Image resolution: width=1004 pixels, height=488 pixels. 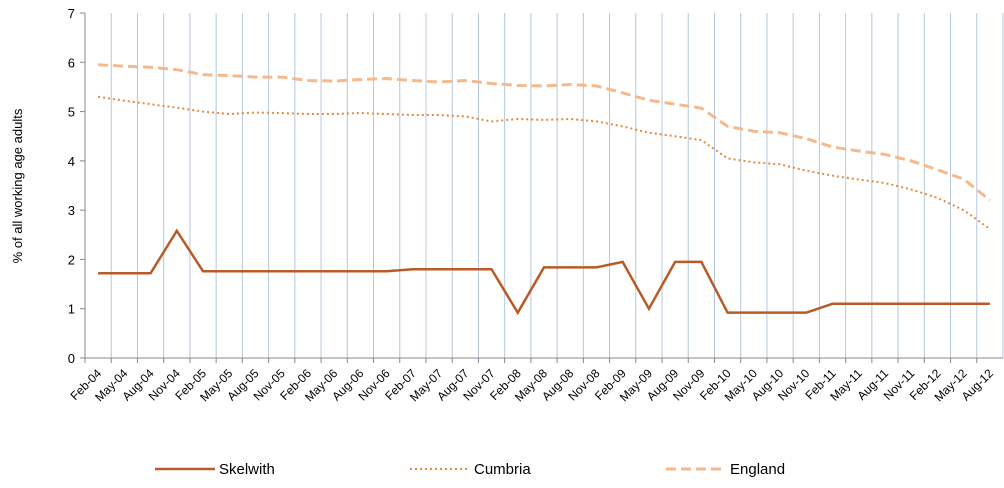 I want to click on y-tick-label: 0, so click(x=71, y=358).